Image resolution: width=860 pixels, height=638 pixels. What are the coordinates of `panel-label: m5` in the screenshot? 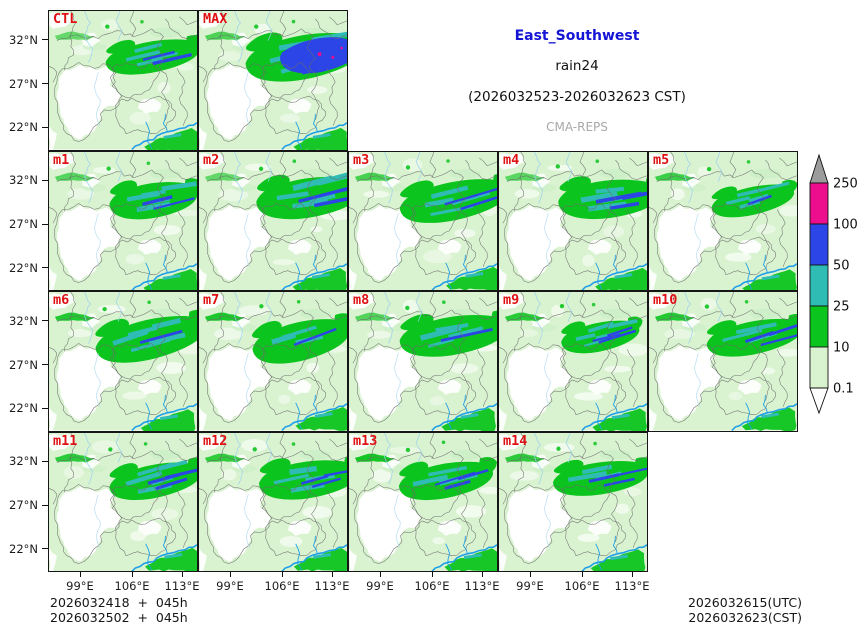 It's located at (661, 159).